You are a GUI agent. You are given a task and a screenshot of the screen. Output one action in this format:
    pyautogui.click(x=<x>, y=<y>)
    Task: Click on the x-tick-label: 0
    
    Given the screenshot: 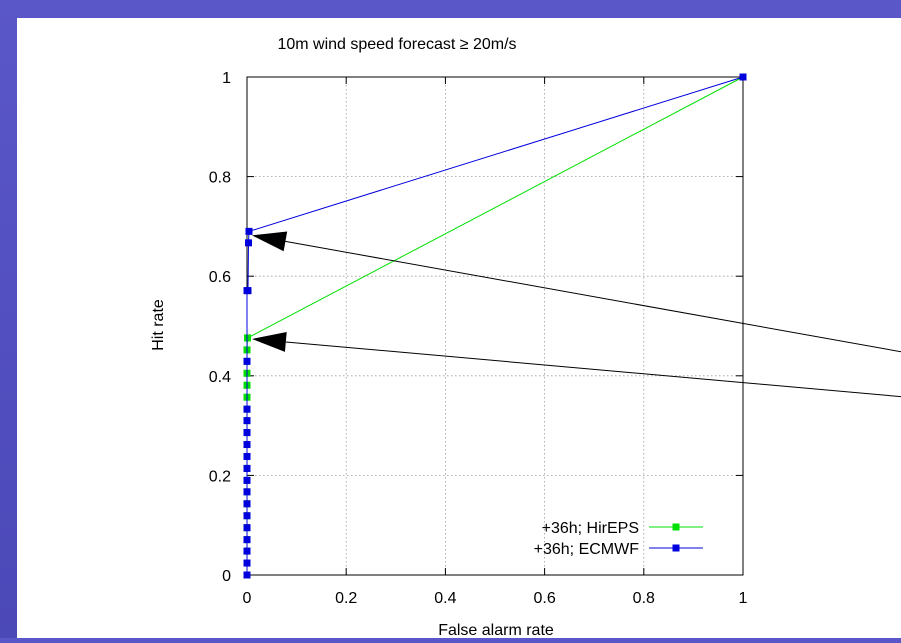 What is the action you would take?
    pyautogui.click(x=247, y=598)
    